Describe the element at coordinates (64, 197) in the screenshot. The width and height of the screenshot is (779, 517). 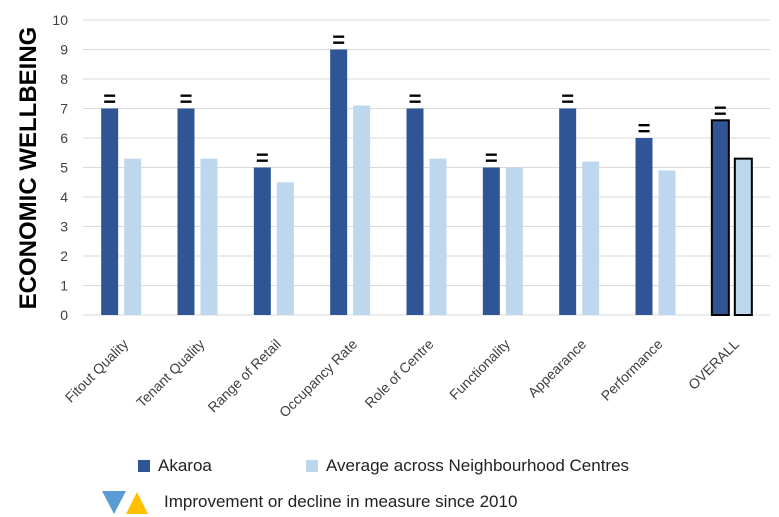
I see `y-tick-label: 4` at that location.